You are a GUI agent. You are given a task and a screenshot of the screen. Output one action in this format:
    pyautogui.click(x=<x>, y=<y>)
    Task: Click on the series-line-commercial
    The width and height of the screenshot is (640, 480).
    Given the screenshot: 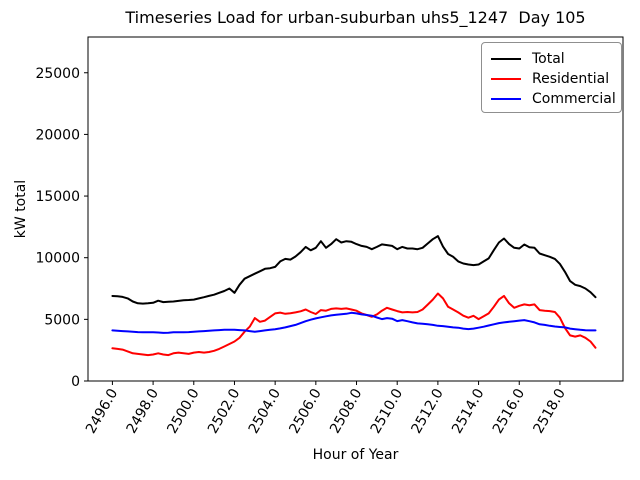 What is the action you would take?
    pyautogui.click(x=354, y=322)
    